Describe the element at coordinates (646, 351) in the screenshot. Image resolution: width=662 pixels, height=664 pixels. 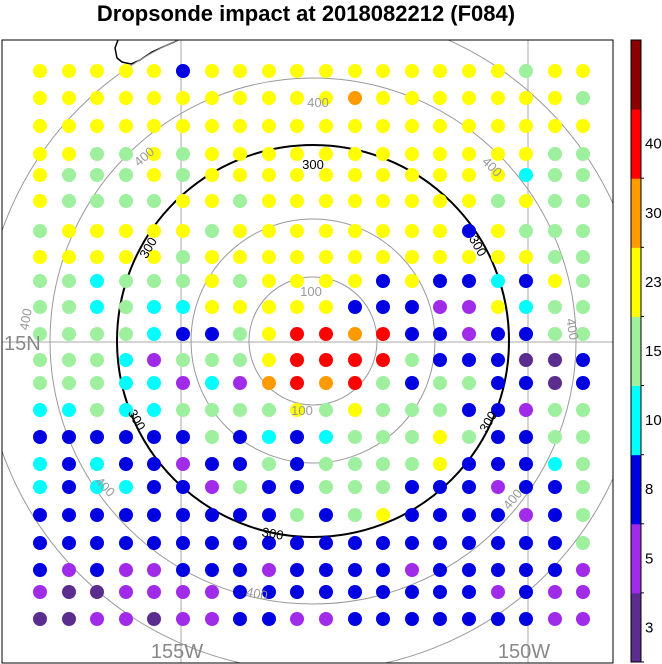
I see `colorbar: 3 5 8 10 15 23 30 40` at that location.